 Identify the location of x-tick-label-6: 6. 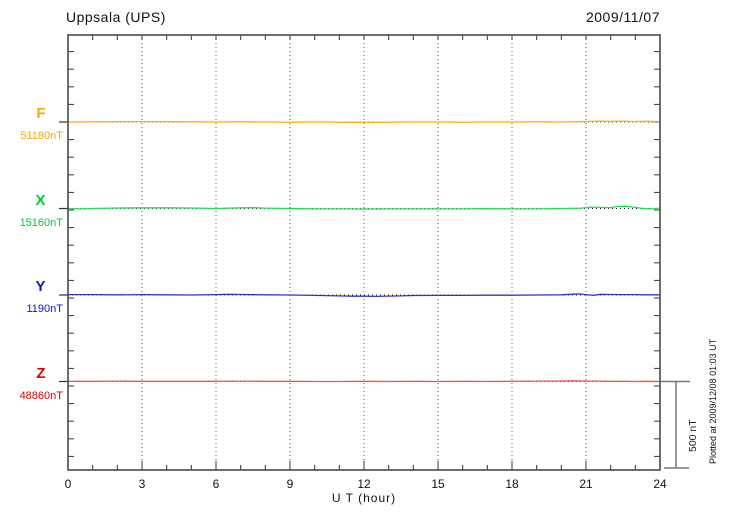
(216, 484).